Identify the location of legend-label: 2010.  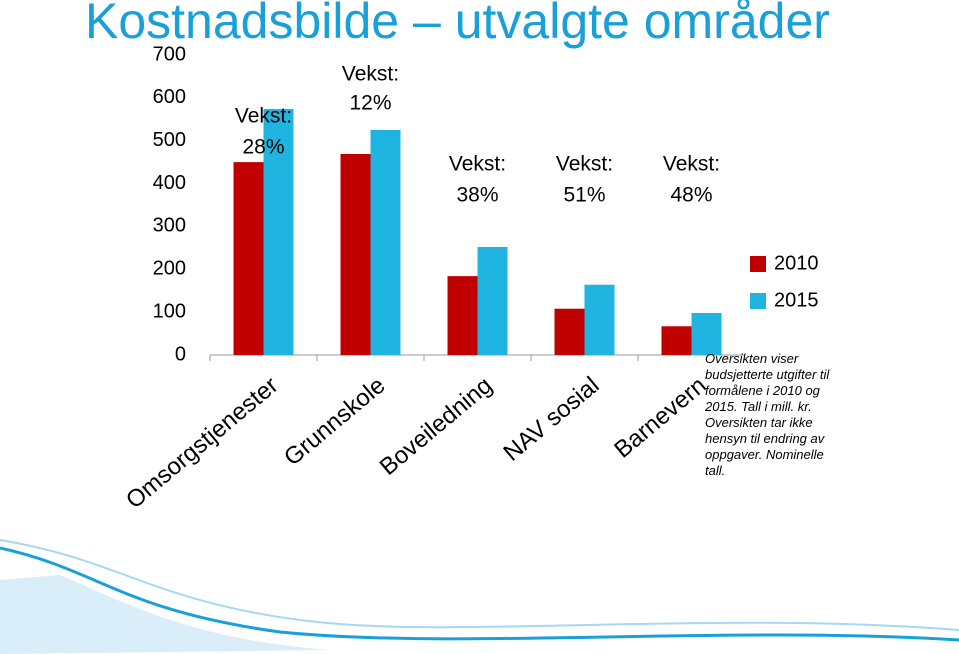
(796, 263).